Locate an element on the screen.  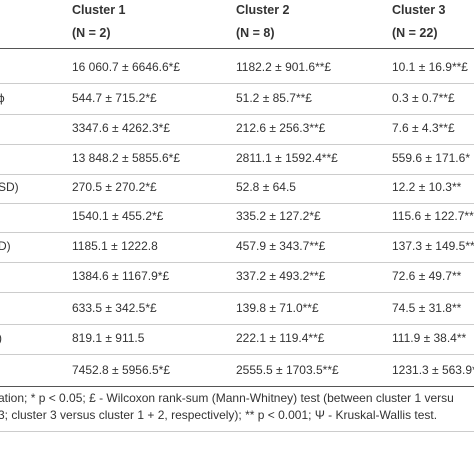
row-label: ɸ is located at coordinates (2, 98).